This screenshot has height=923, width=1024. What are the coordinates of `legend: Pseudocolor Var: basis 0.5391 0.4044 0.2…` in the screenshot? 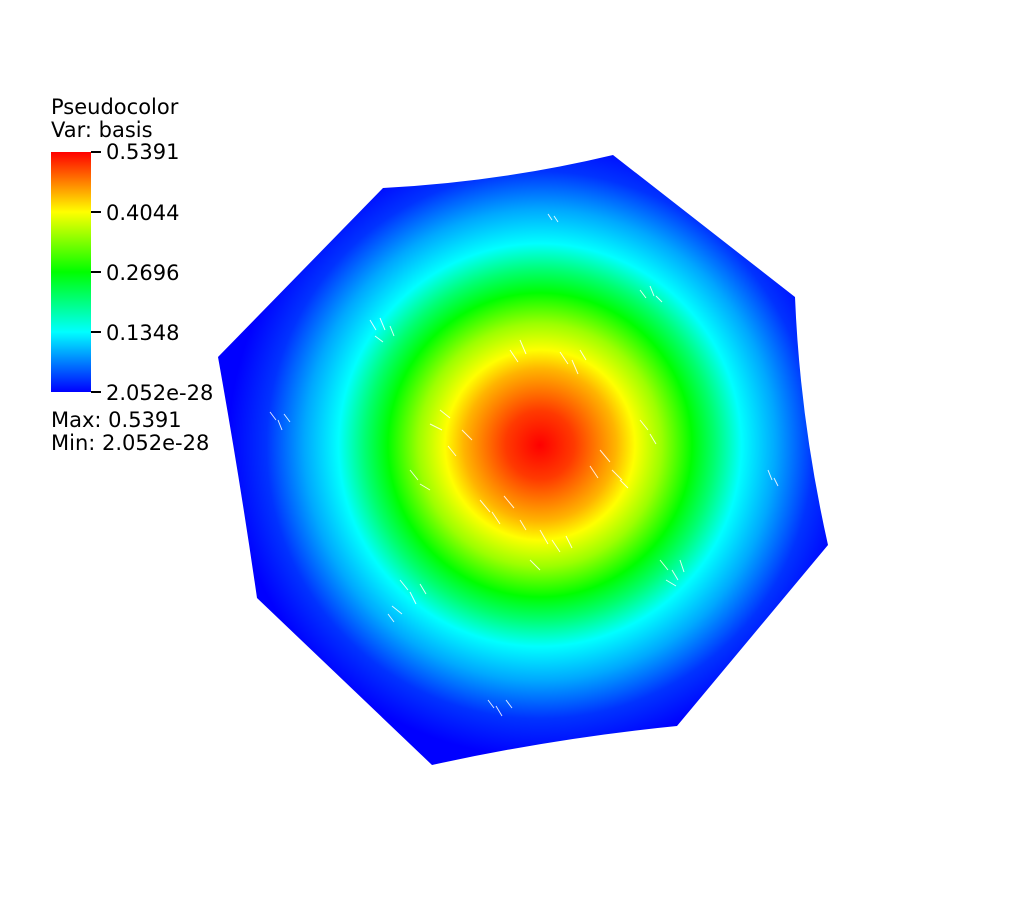 It's located at (151, 280).